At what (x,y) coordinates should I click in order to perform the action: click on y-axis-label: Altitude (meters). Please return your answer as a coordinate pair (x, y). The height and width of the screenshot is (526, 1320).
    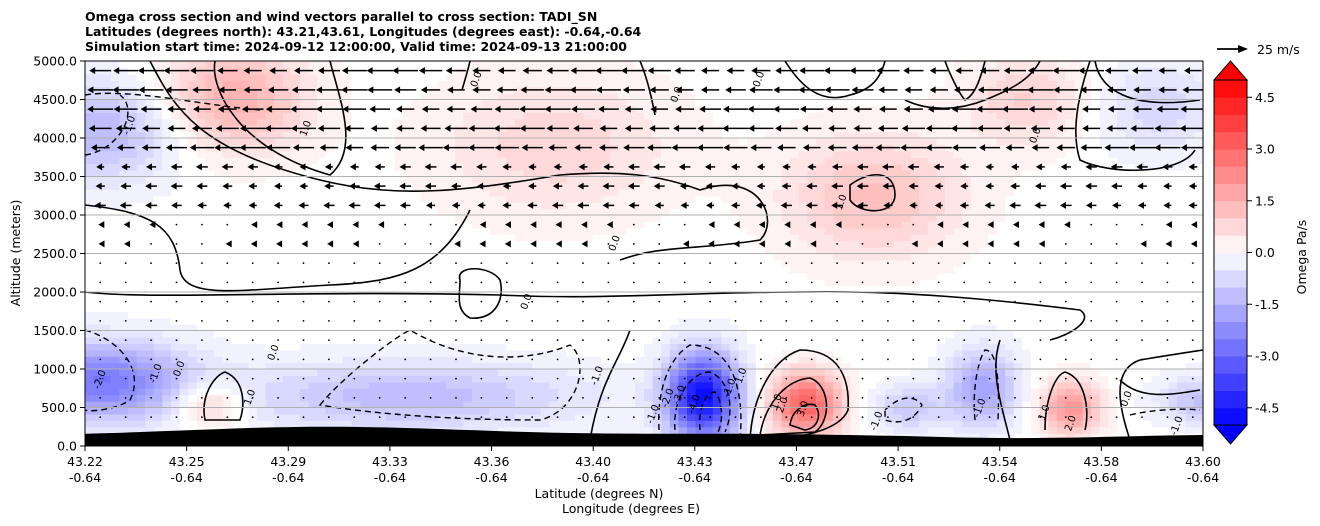
    Looking at the image, I should click on (15, 253).